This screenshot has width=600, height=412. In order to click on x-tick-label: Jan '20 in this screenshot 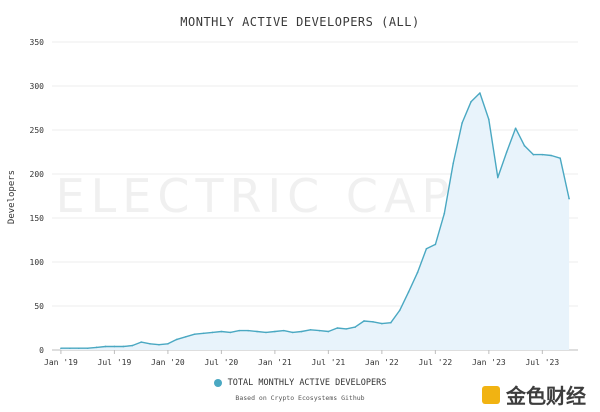, I will do `click(168, 362)`.